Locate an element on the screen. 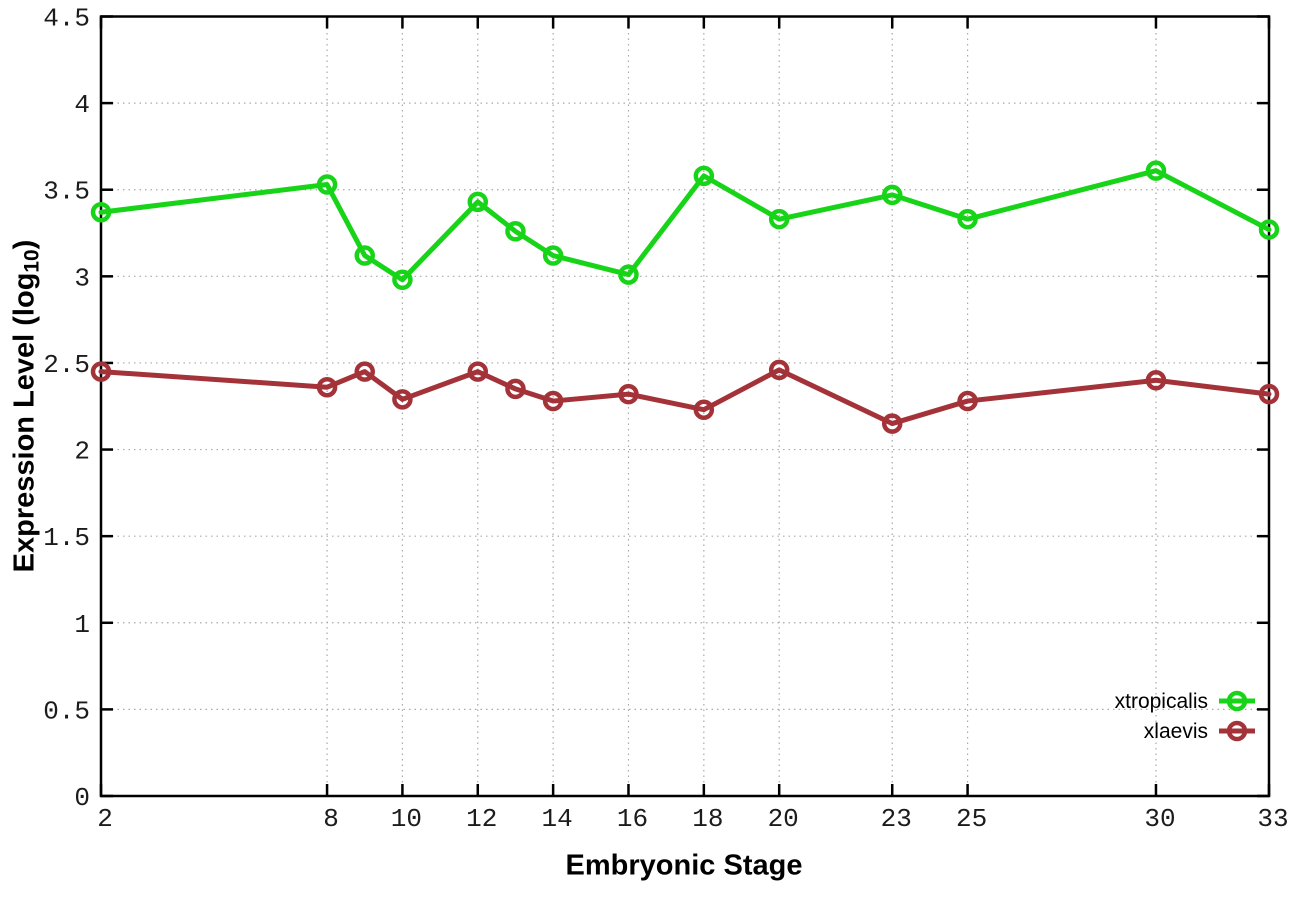 The height and width of the screenshot is (907, 1296). x-tick-label: 20 is located at coordinates (783, 819).